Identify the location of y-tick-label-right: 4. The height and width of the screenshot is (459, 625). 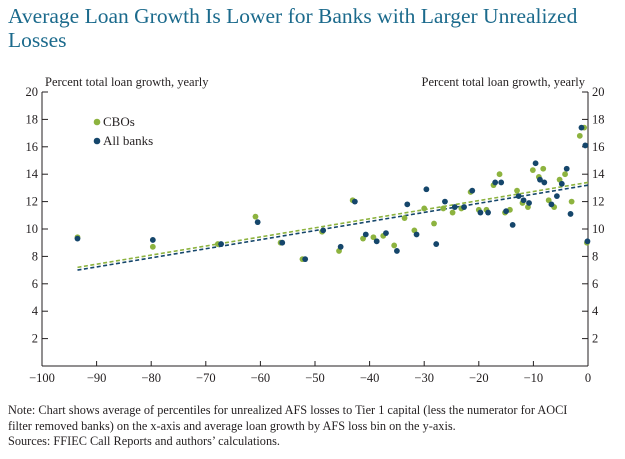
(595, 311).